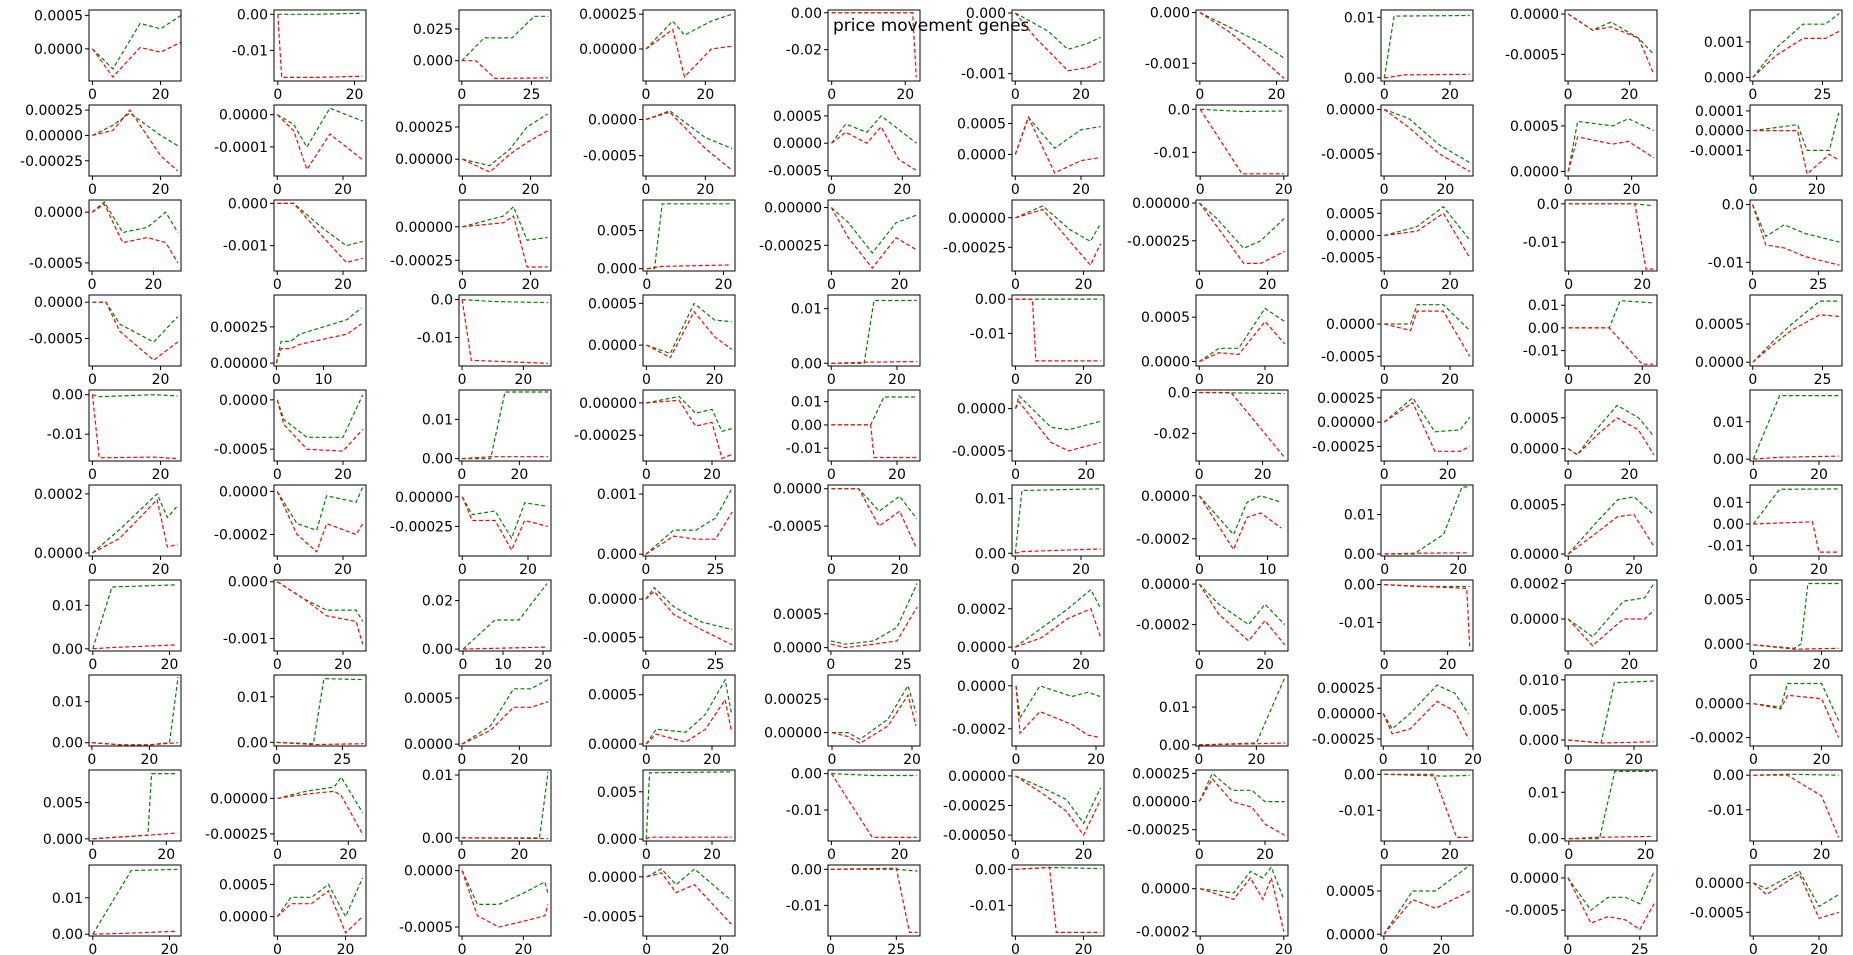 Image resolution: width=1853 pixels, height=955 pixels. I want to click on subplot-5: 0.00 -0.02 0 20, so click(853, 54).